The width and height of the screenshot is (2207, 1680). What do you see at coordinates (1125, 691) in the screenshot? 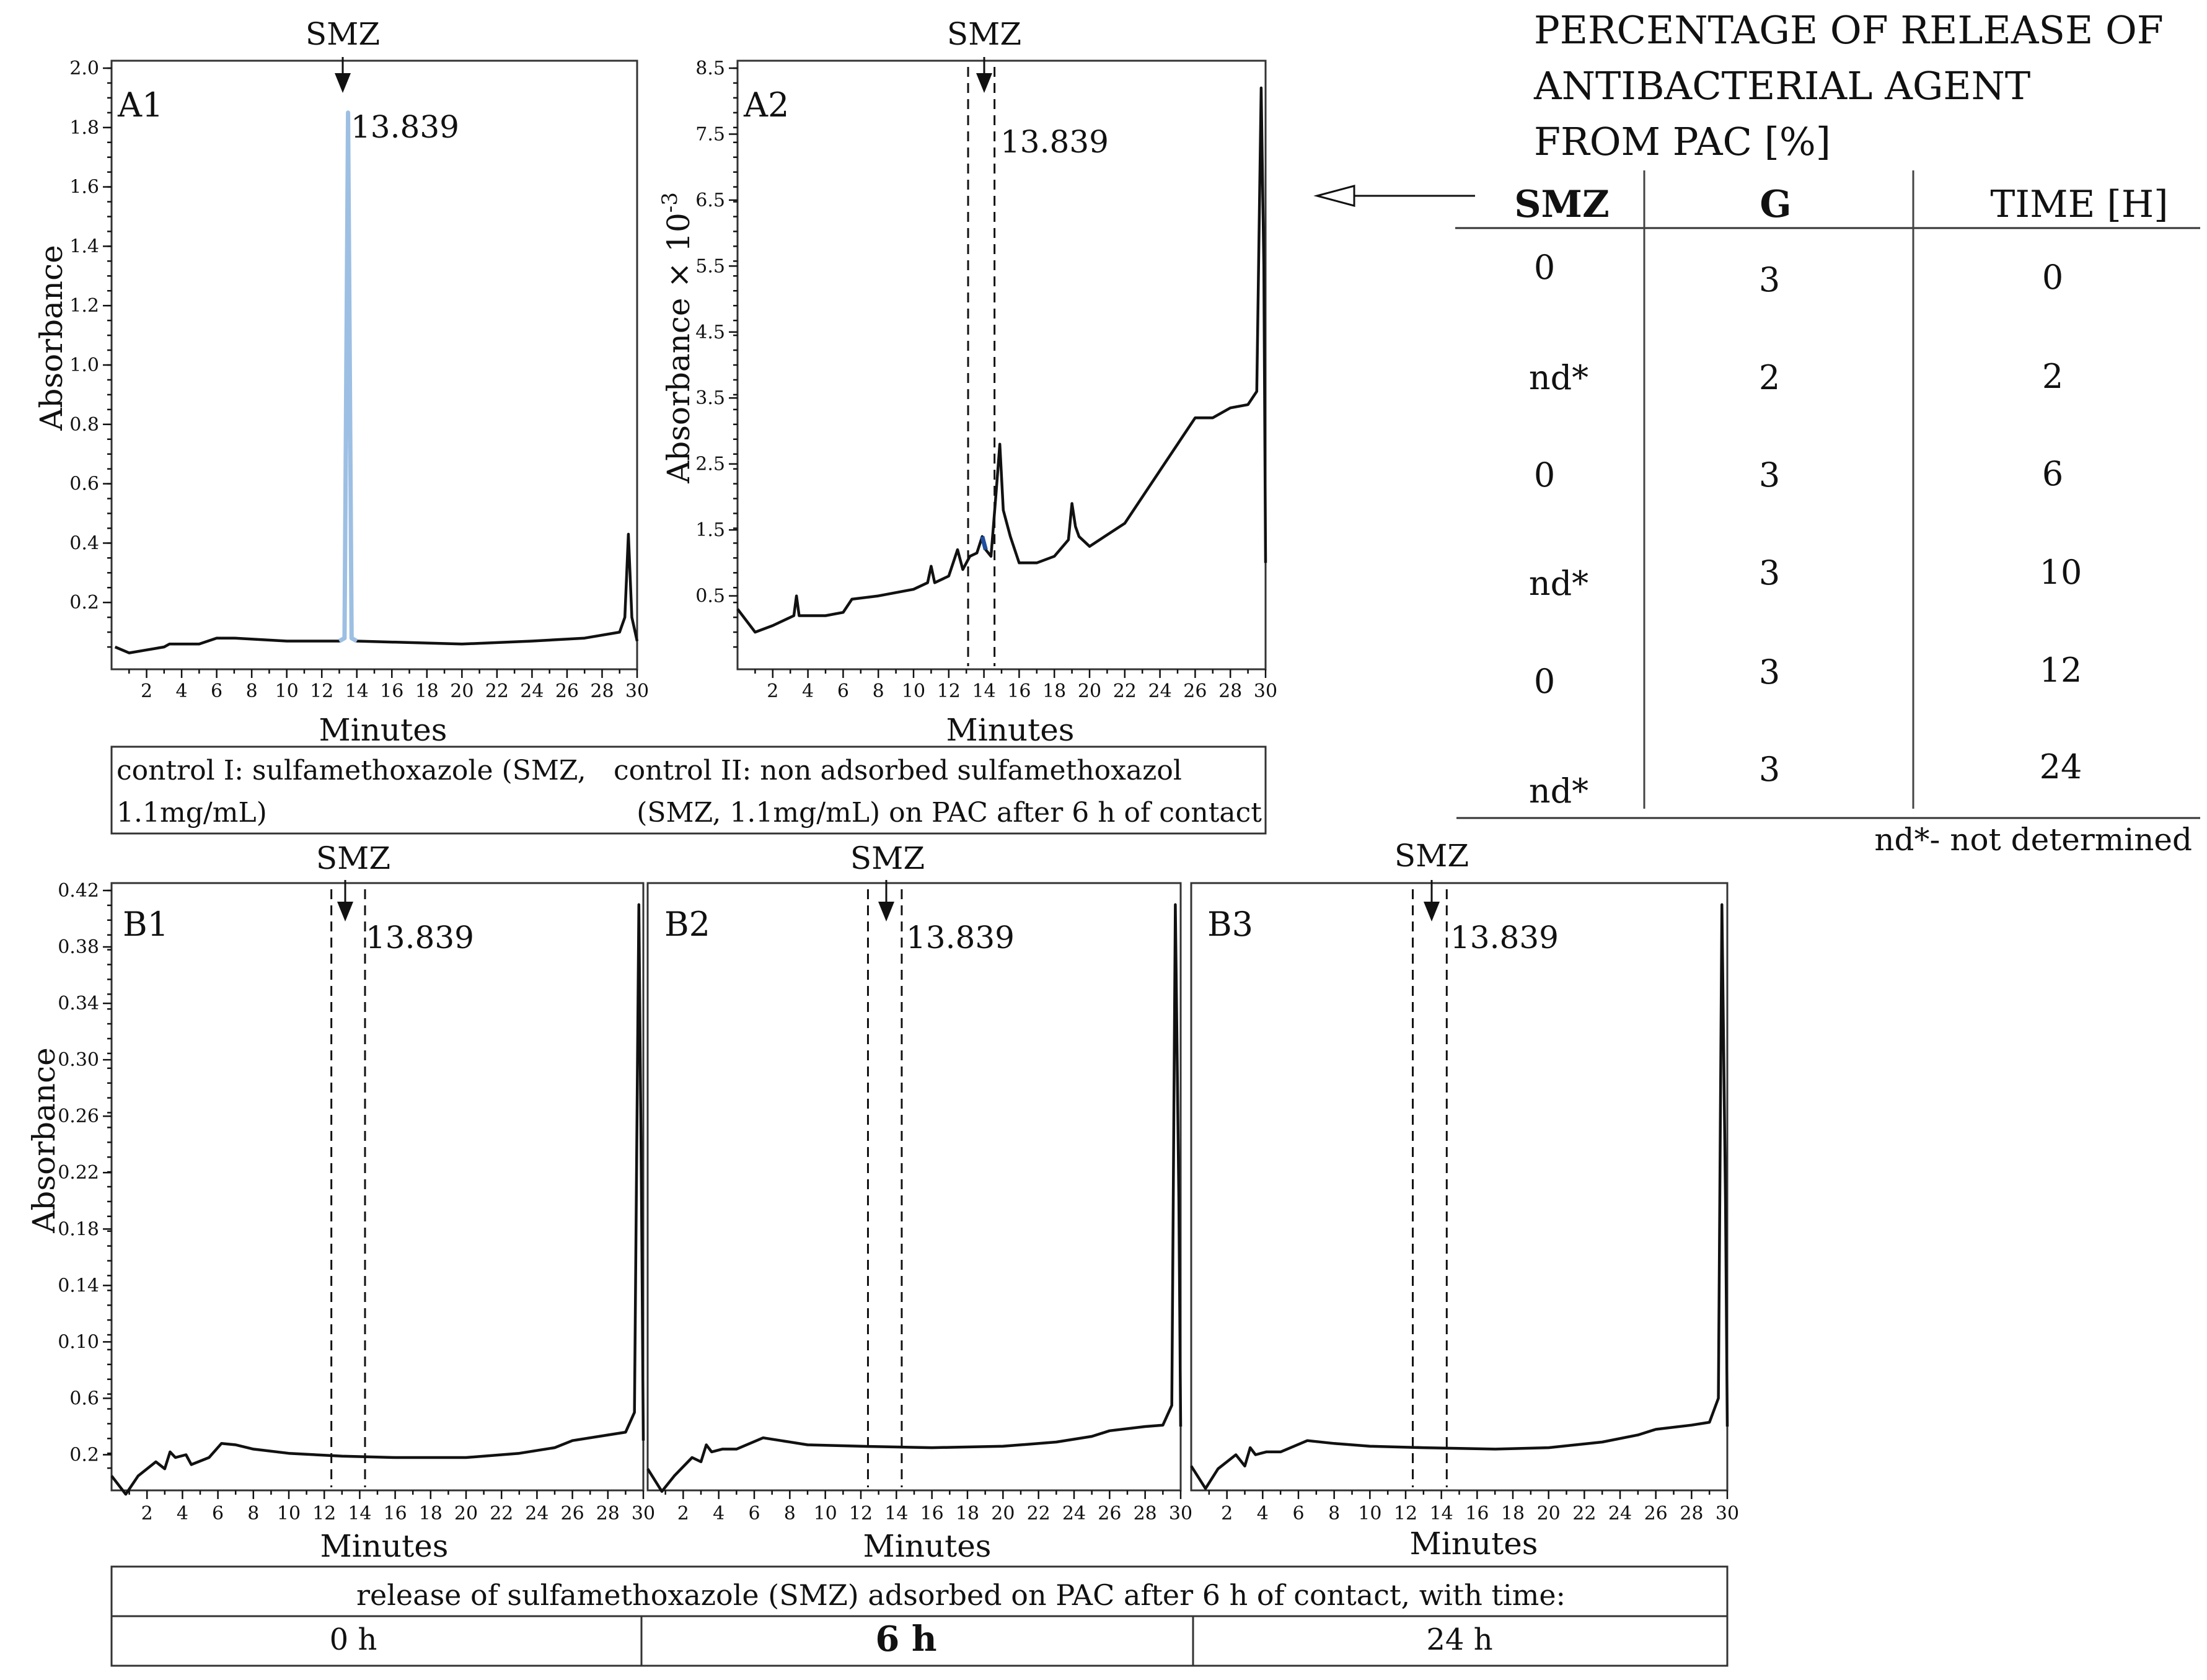
I see `panel-a2-x-tick-label: 22` at bounding box center [1125, 691].